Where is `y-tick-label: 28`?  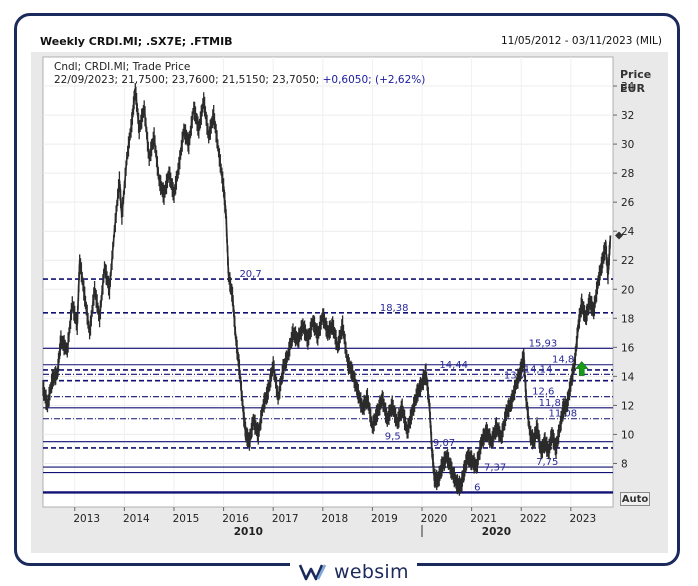
y-tick-label: 28 is located at coordinates (627, 174).